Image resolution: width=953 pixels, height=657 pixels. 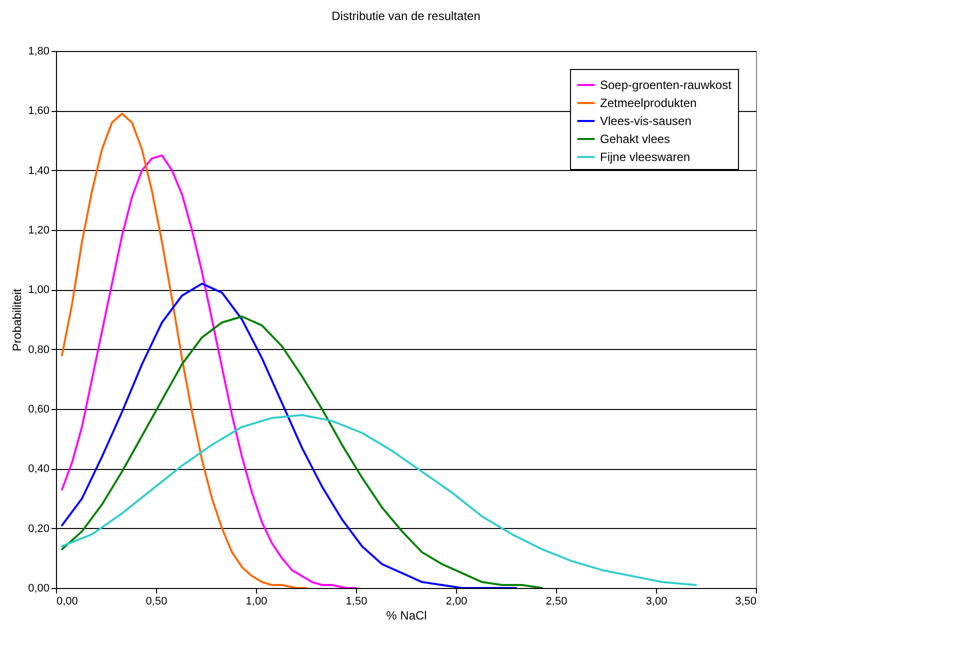 I want to click on x-tick-label: 1,00, so click(x=257, y=602).